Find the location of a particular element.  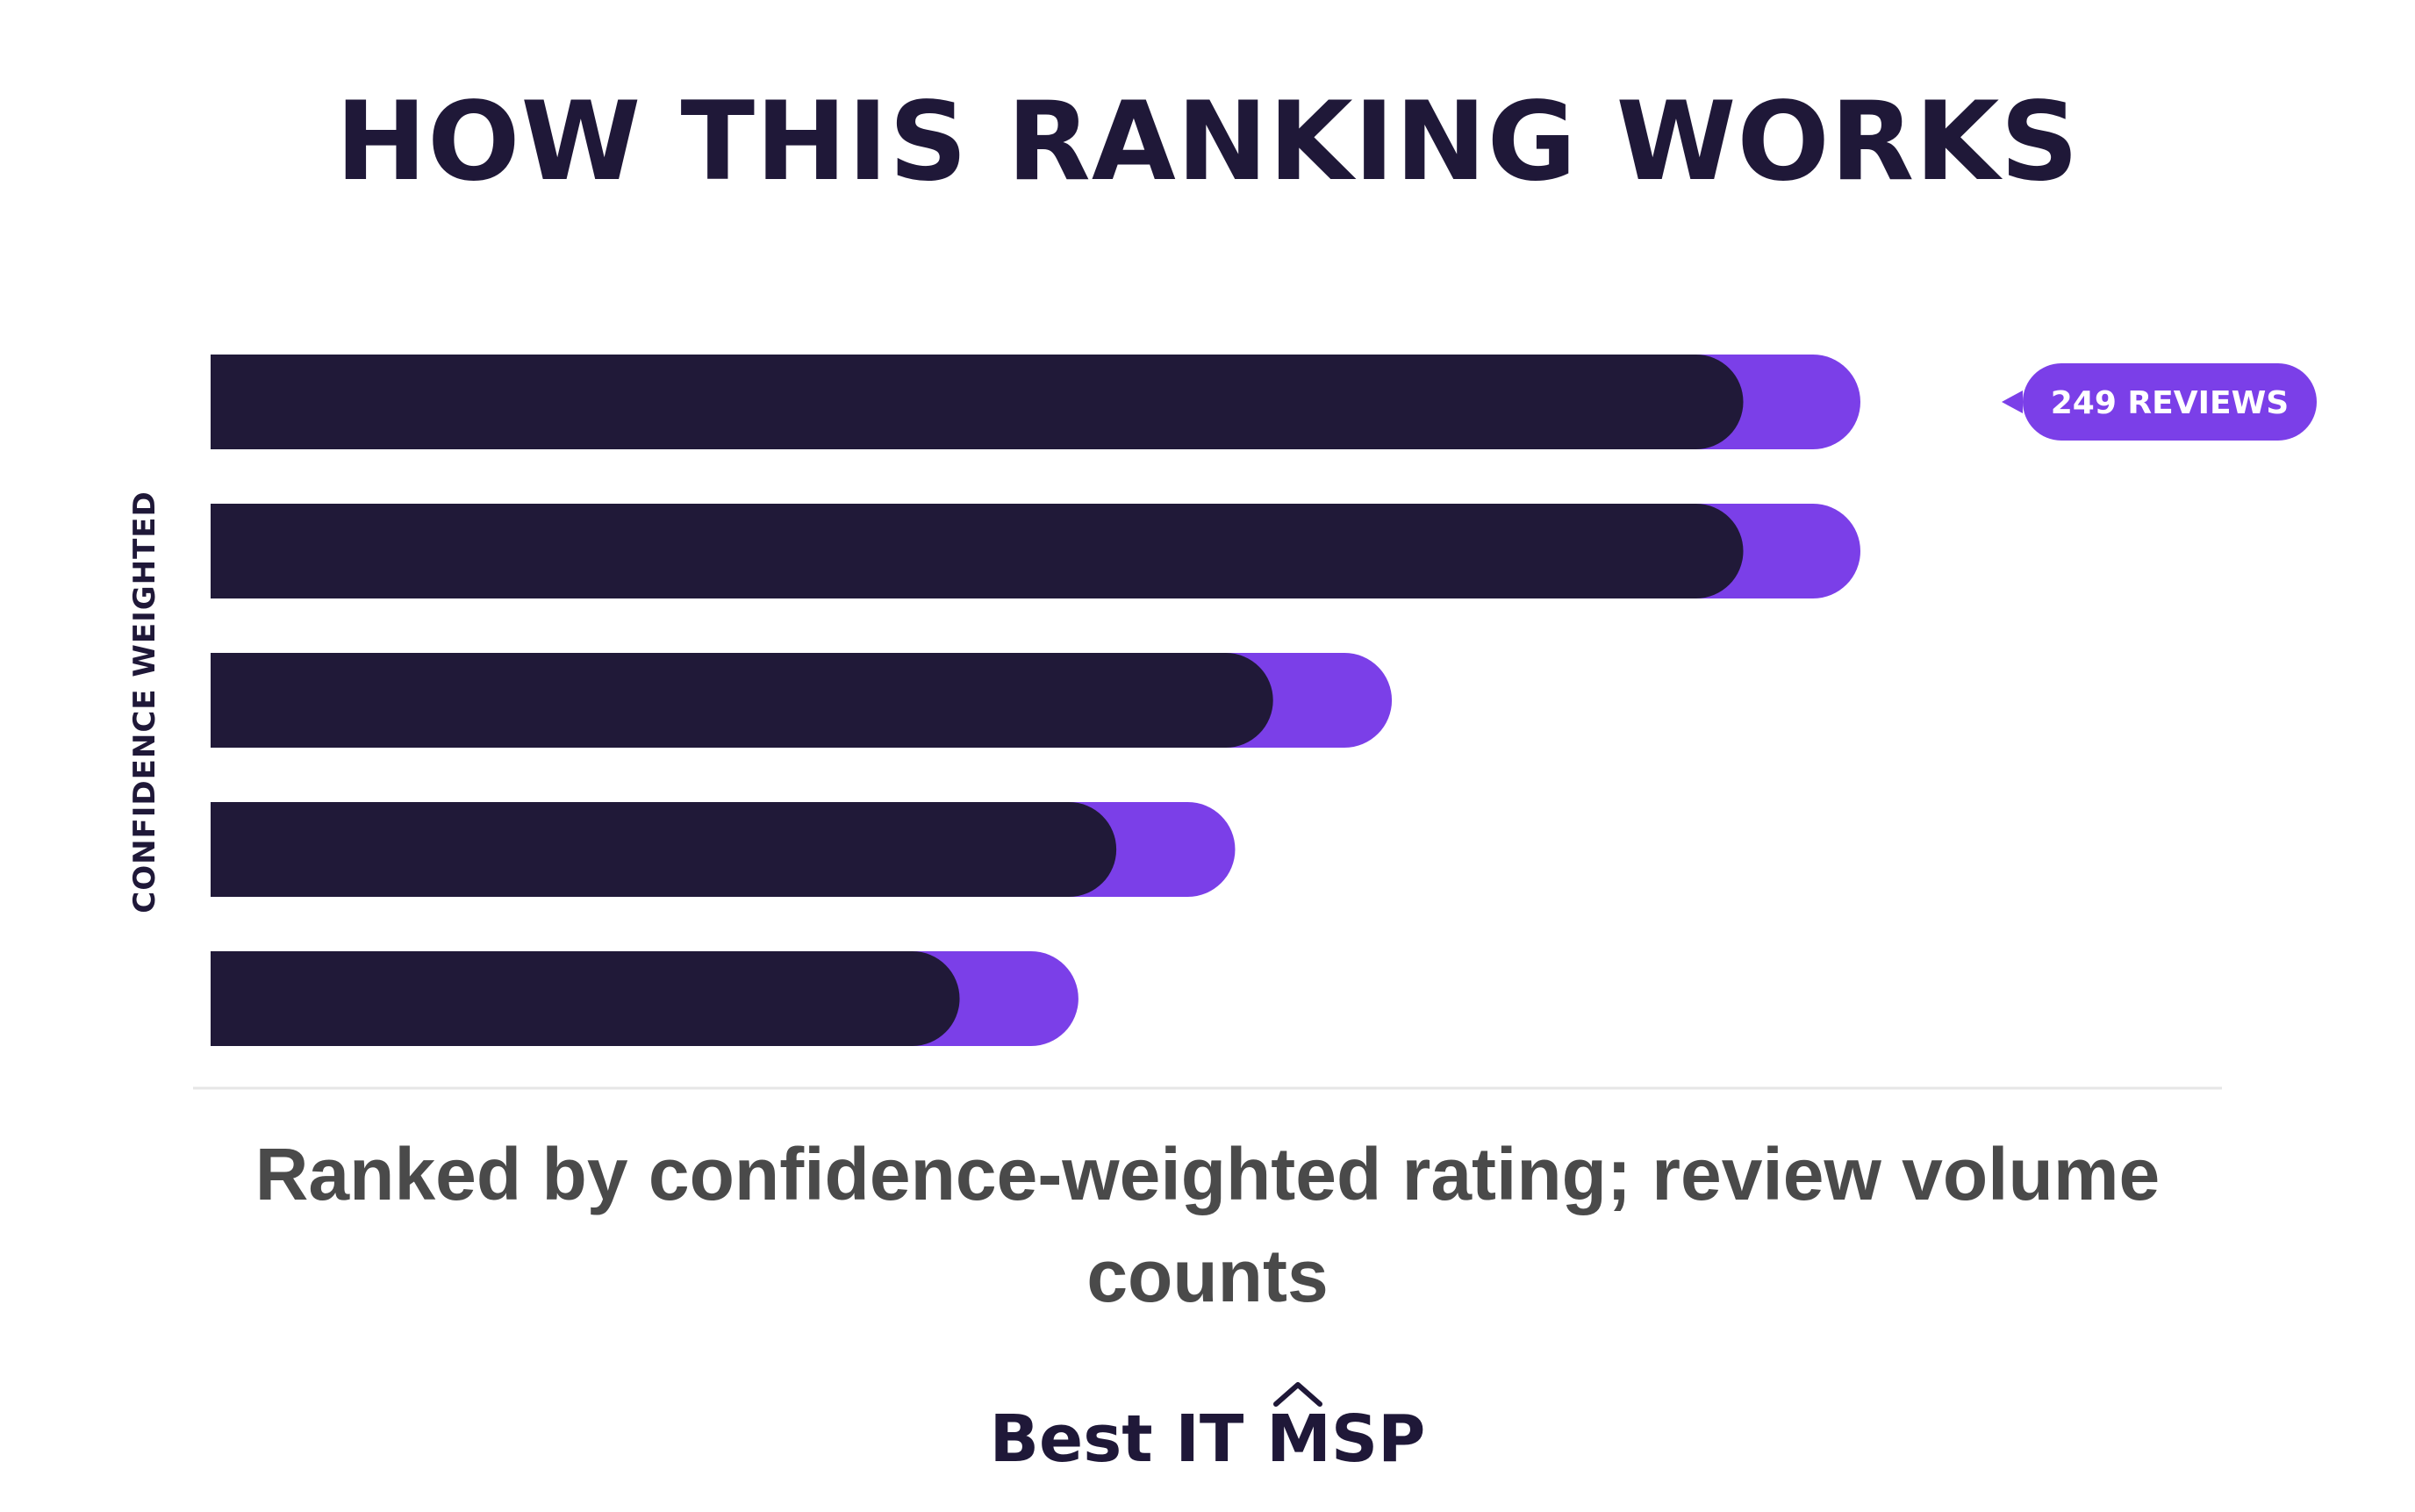

annotation-pointer is located at coordinates (2012, 402).